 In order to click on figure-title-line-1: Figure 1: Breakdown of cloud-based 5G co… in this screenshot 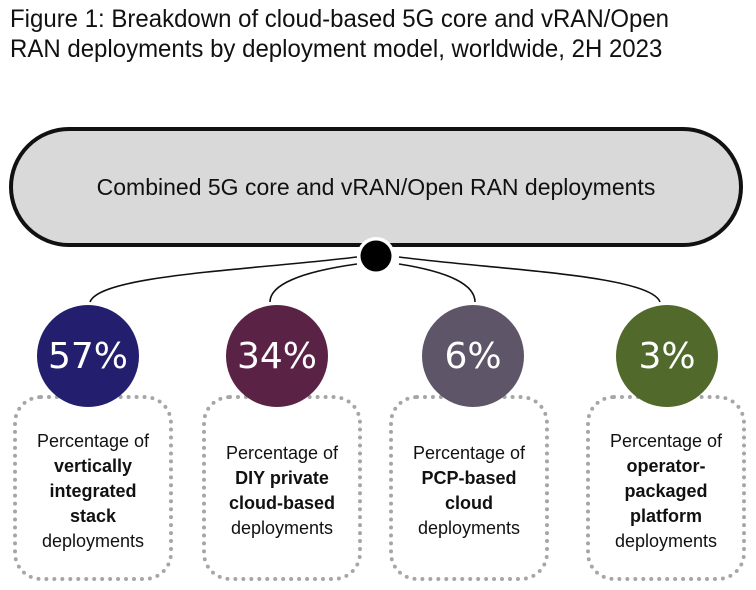, I will do `click(340, 19)`.